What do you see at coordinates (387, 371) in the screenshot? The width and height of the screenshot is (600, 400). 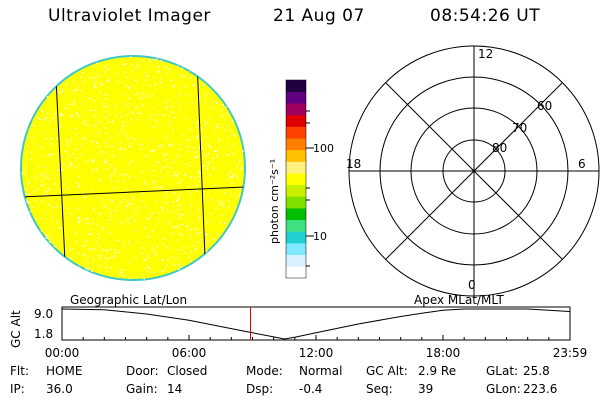 I see `info-label: GC Alt:` at bounding box center [387, 371].